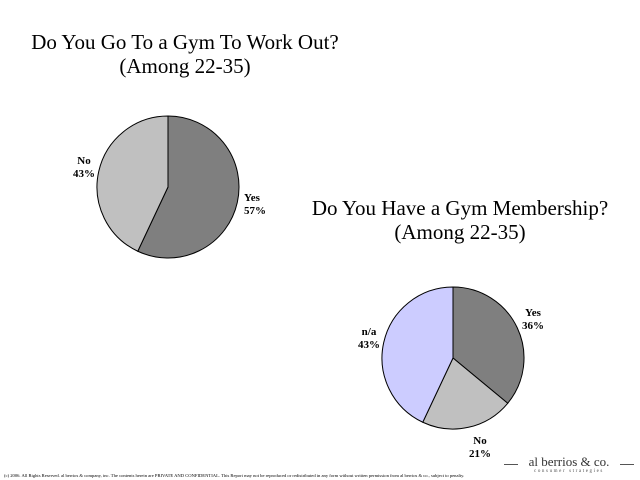 The width and height of the screenshot is (640, 480). Describe the element at coordinates (84, 167) in the screenshot. I see `chart-1-label-no: No 43%` at that location.